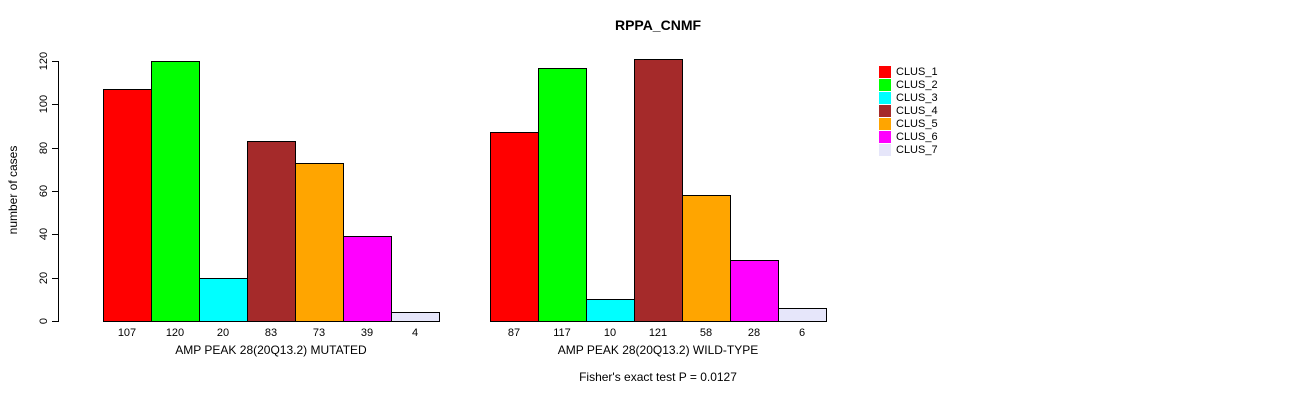 This screenshot has height=400, width=1290. What do you see at coordinates (658, 350) in the screenshot?
I see `x-axis-group-label: AMP PEAK 28(20Q13.2) WILD-TYPE` at bounding box center [658, 350].